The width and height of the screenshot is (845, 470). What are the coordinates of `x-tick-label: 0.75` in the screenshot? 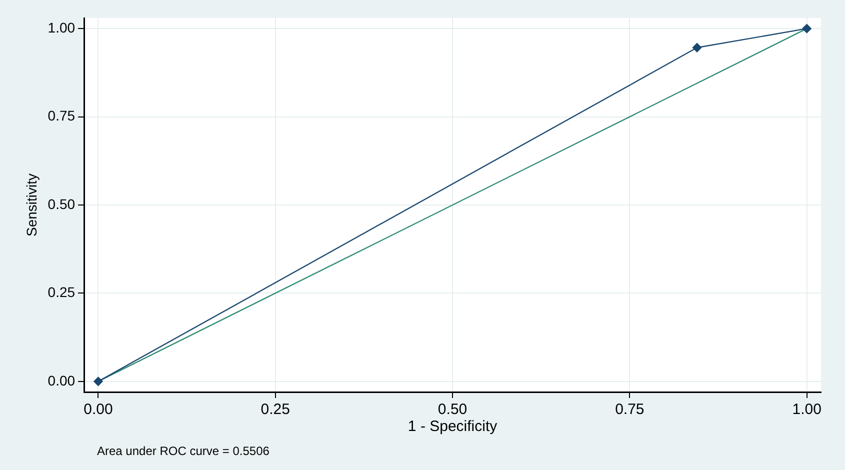 It's located at (629, 409).